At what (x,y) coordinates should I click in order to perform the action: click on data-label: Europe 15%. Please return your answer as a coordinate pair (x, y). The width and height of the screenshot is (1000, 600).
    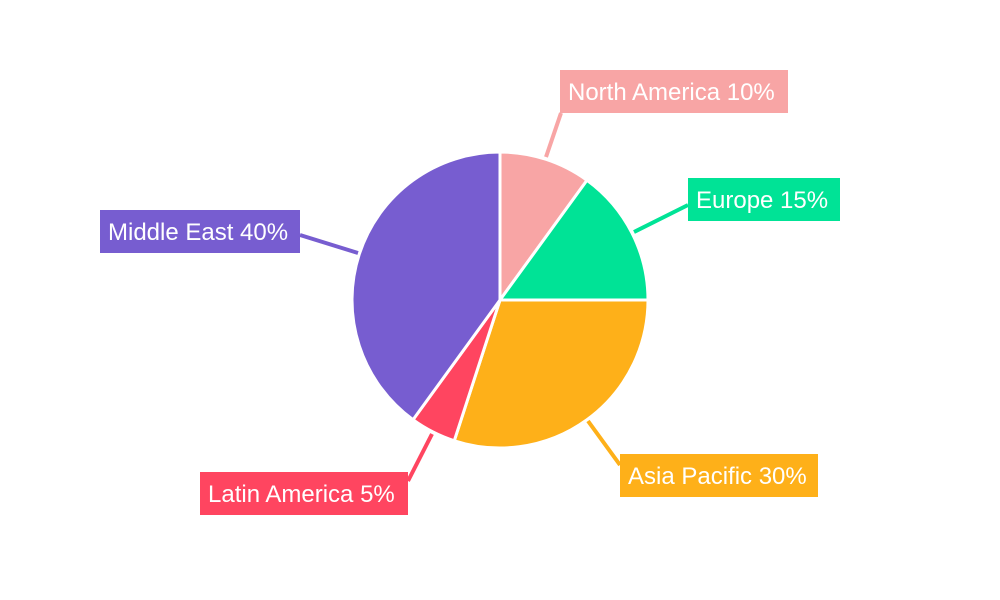
    Looking at the image, I should click on (762, 200).